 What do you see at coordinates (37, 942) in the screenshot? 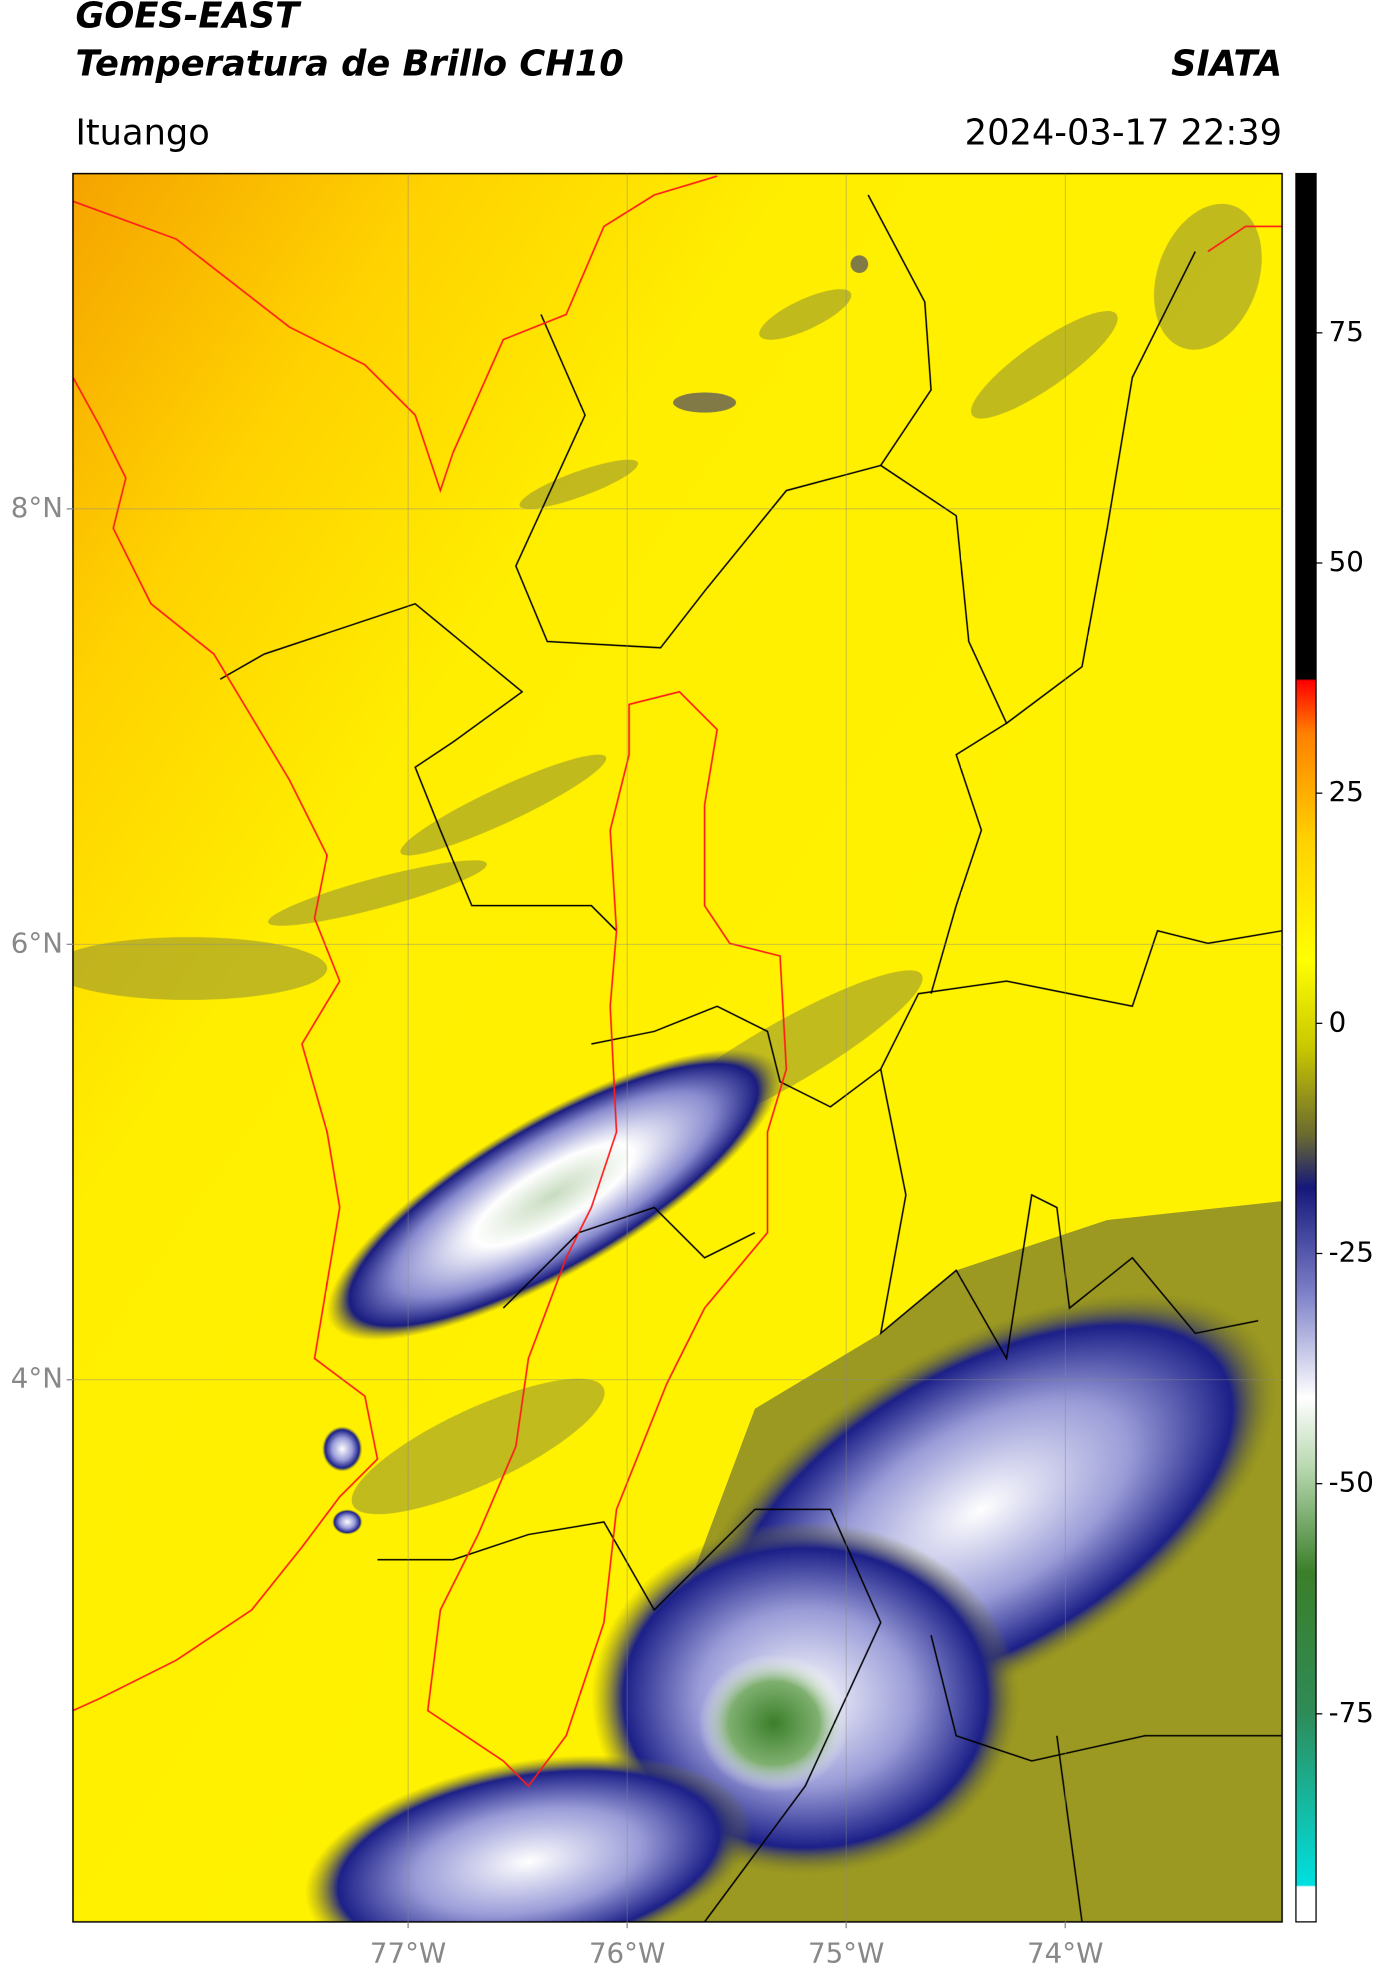
I see `y-tick-label: 6°N` at bounding box center [37, 942].